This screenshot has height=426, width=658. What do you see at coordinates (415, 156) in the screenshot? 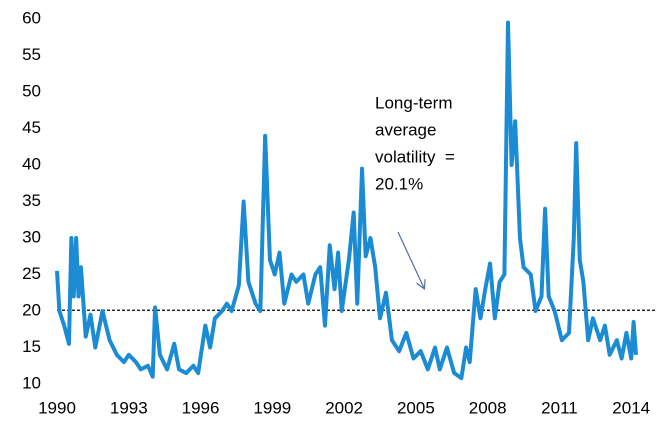
I see `annotation-text: volatility =` at bounding box center [415, 156].